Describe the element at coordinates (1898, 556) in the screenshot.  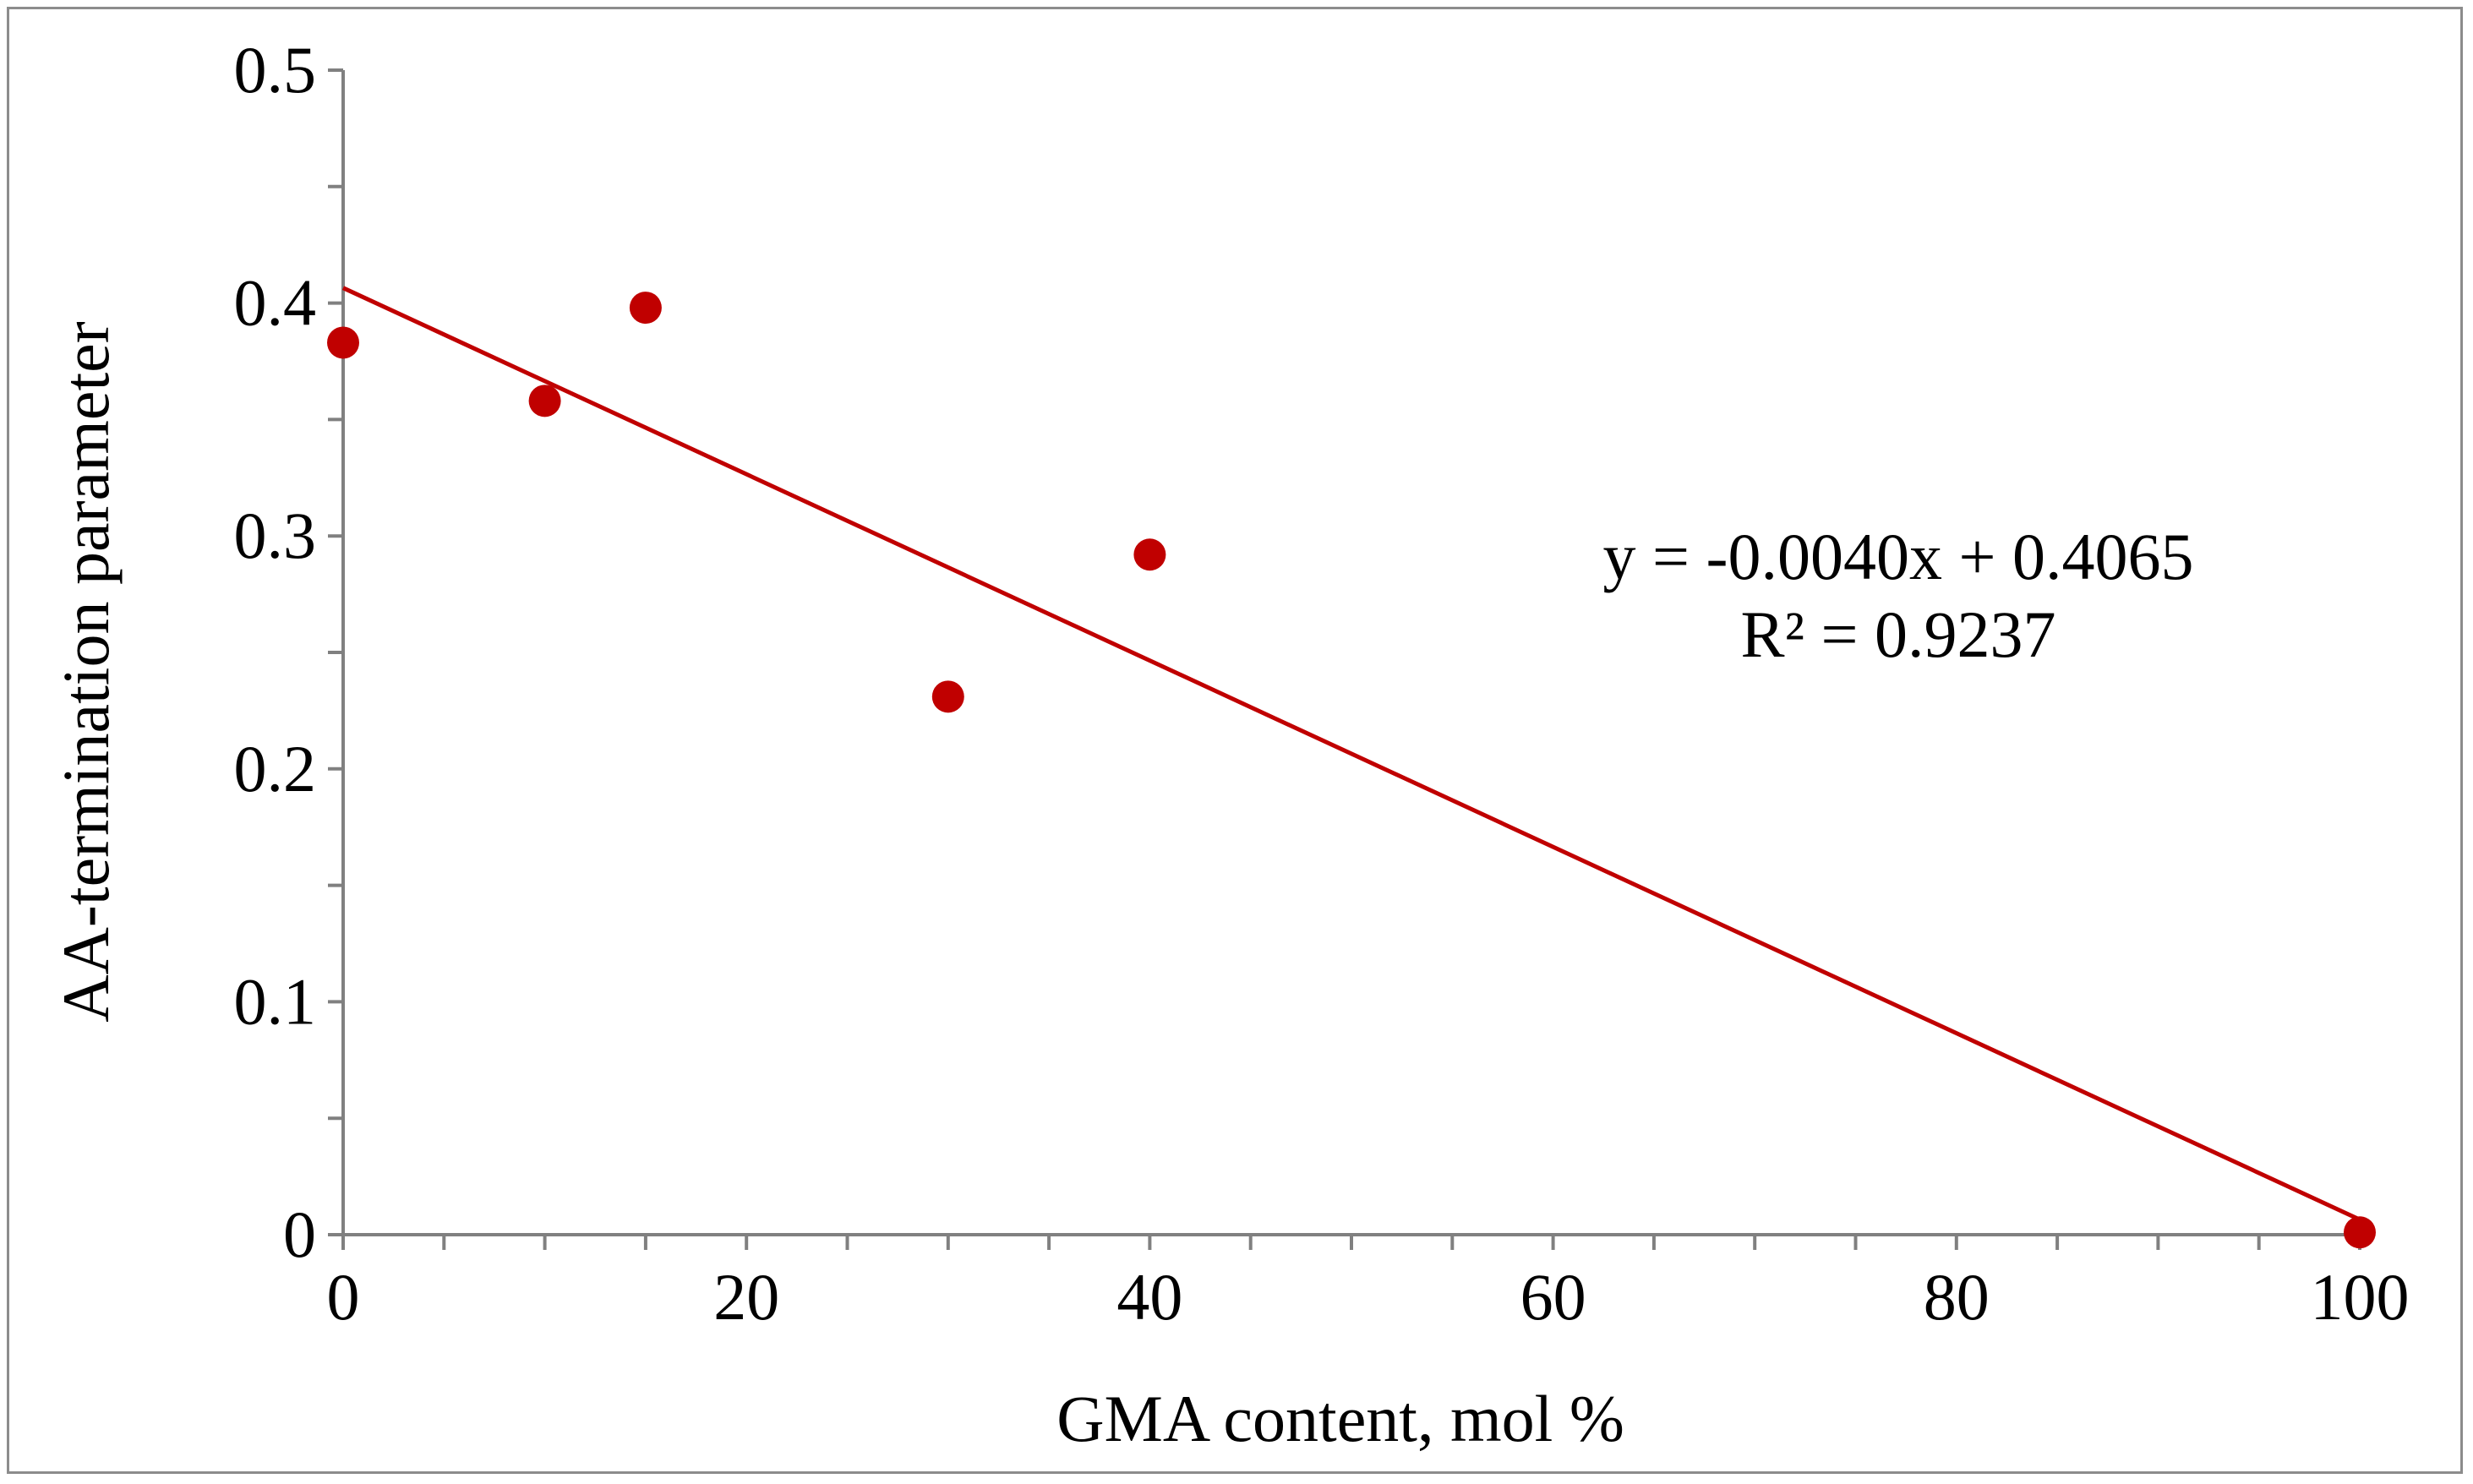
I see `trendline-equation: y = -0.0040x + 0.4065` at that location.